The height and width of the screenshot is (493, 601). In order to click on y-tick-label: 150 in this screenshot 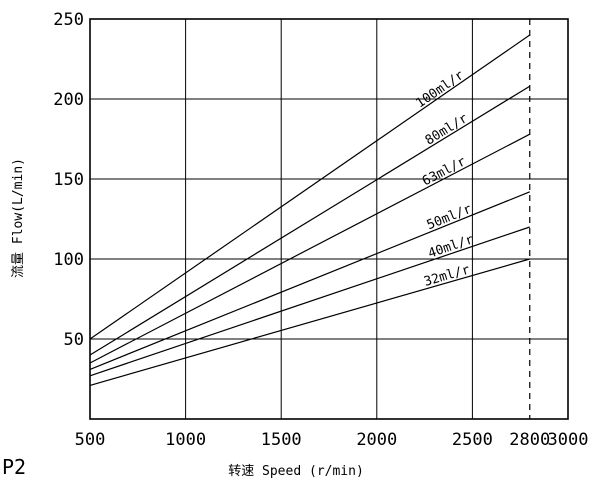, I will do `click(68, 180)`.